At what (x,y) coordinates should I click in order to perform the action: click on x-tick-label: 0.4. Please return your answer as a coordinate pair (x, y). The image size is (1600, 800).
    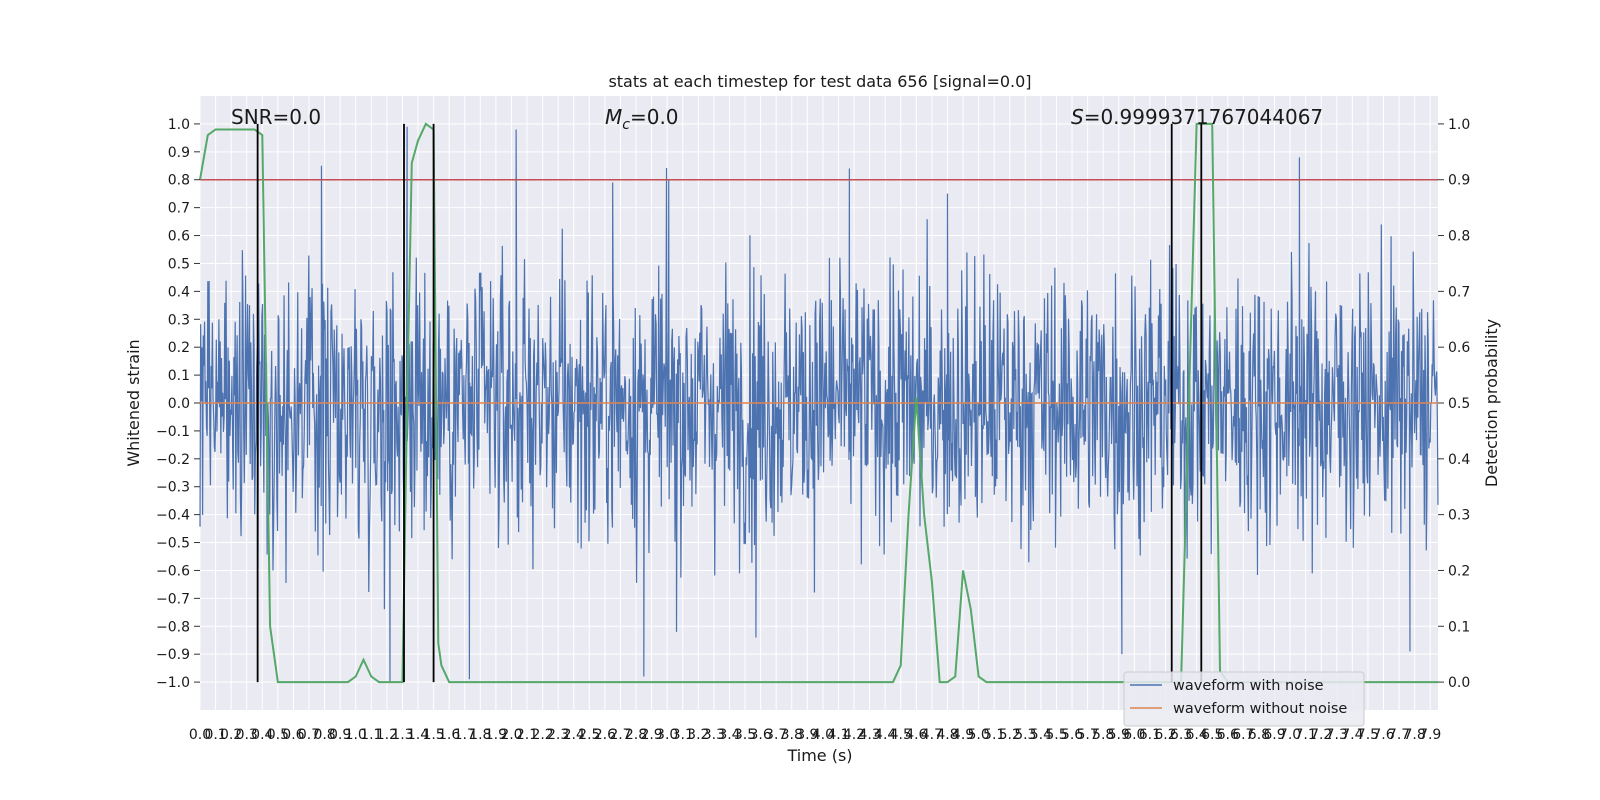
    Looking at the image, I should click on (262, 735).